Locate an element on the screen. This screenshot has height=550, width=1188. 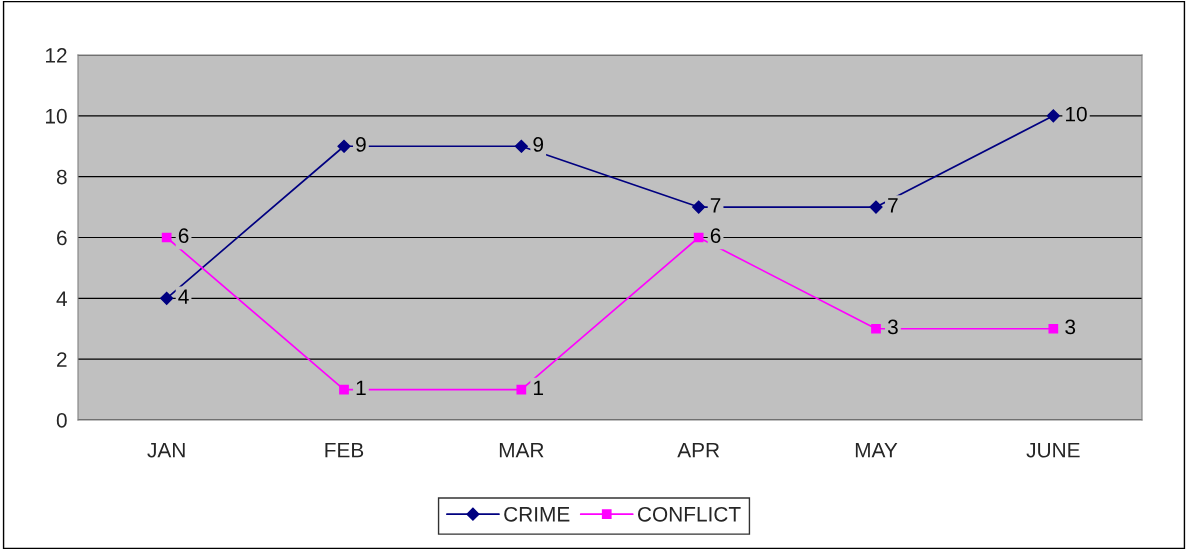
legend-label: CRIME is located at coordinates (537, 514).